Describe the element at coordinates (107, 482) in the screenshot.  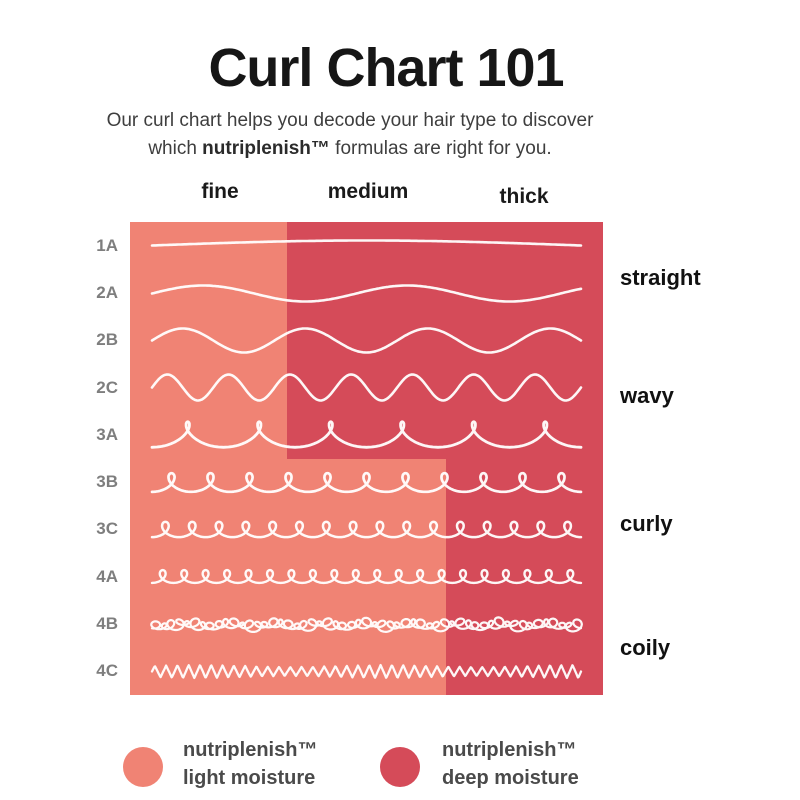
I see `row-label-3b: 3B` at that location.